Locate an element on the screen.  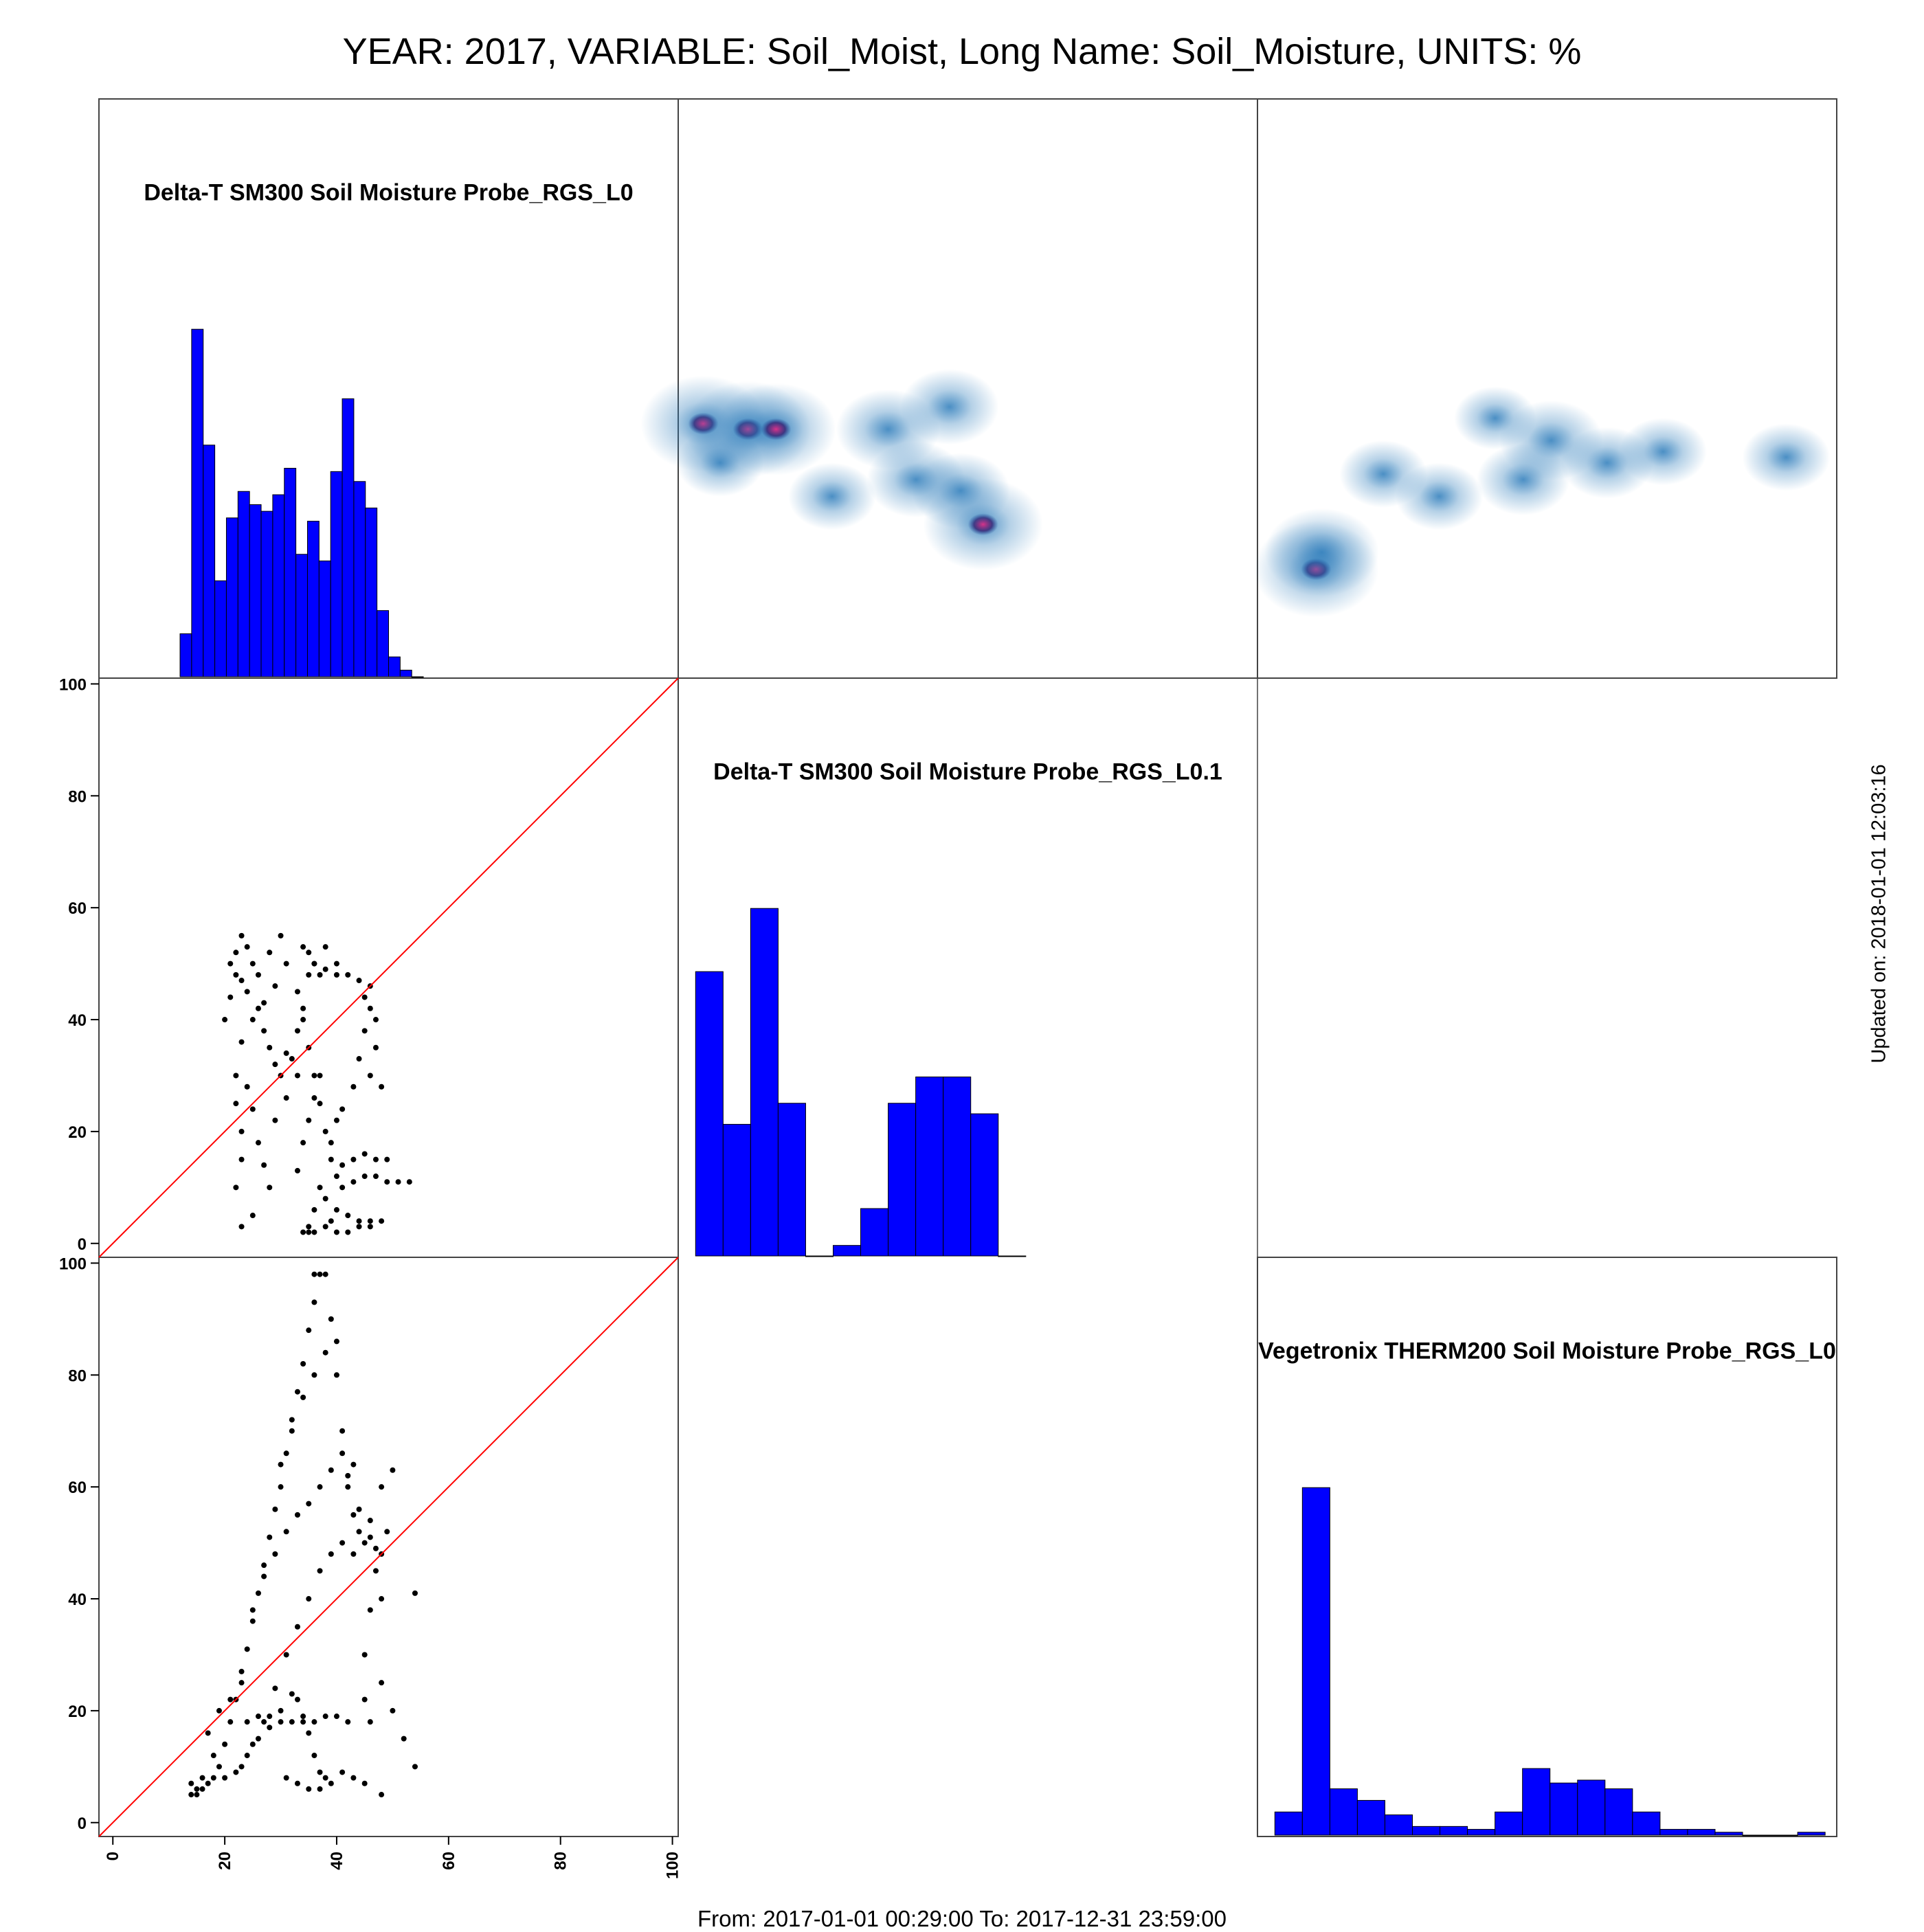
y-tick-label: 80 is located at coordinates (77, 796).